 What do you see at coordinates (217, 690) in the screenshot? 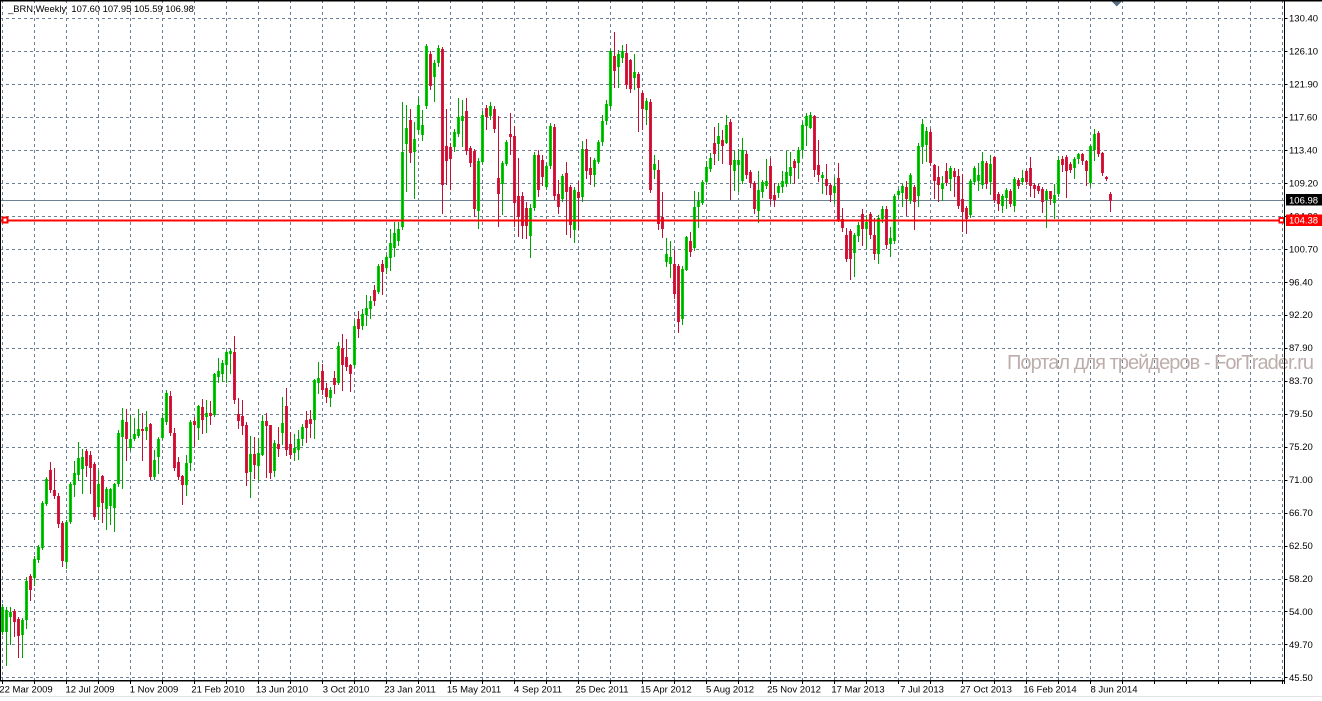
I see `svg-text: 21 Feb 2010` at bounding box center [217, 690].